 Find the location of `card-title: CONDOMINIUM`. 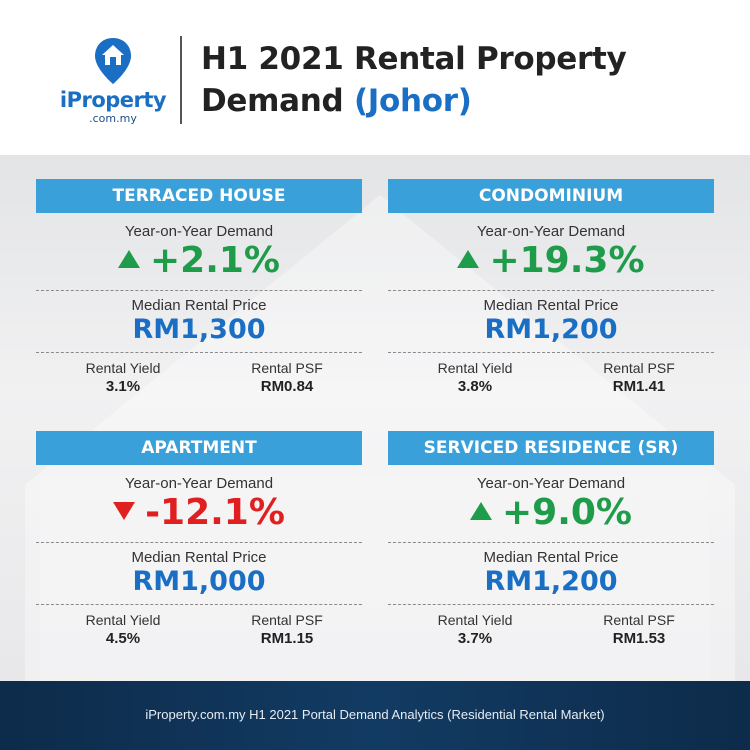

card-title: CONDOMINIUM is located at coordinates (551, 196).